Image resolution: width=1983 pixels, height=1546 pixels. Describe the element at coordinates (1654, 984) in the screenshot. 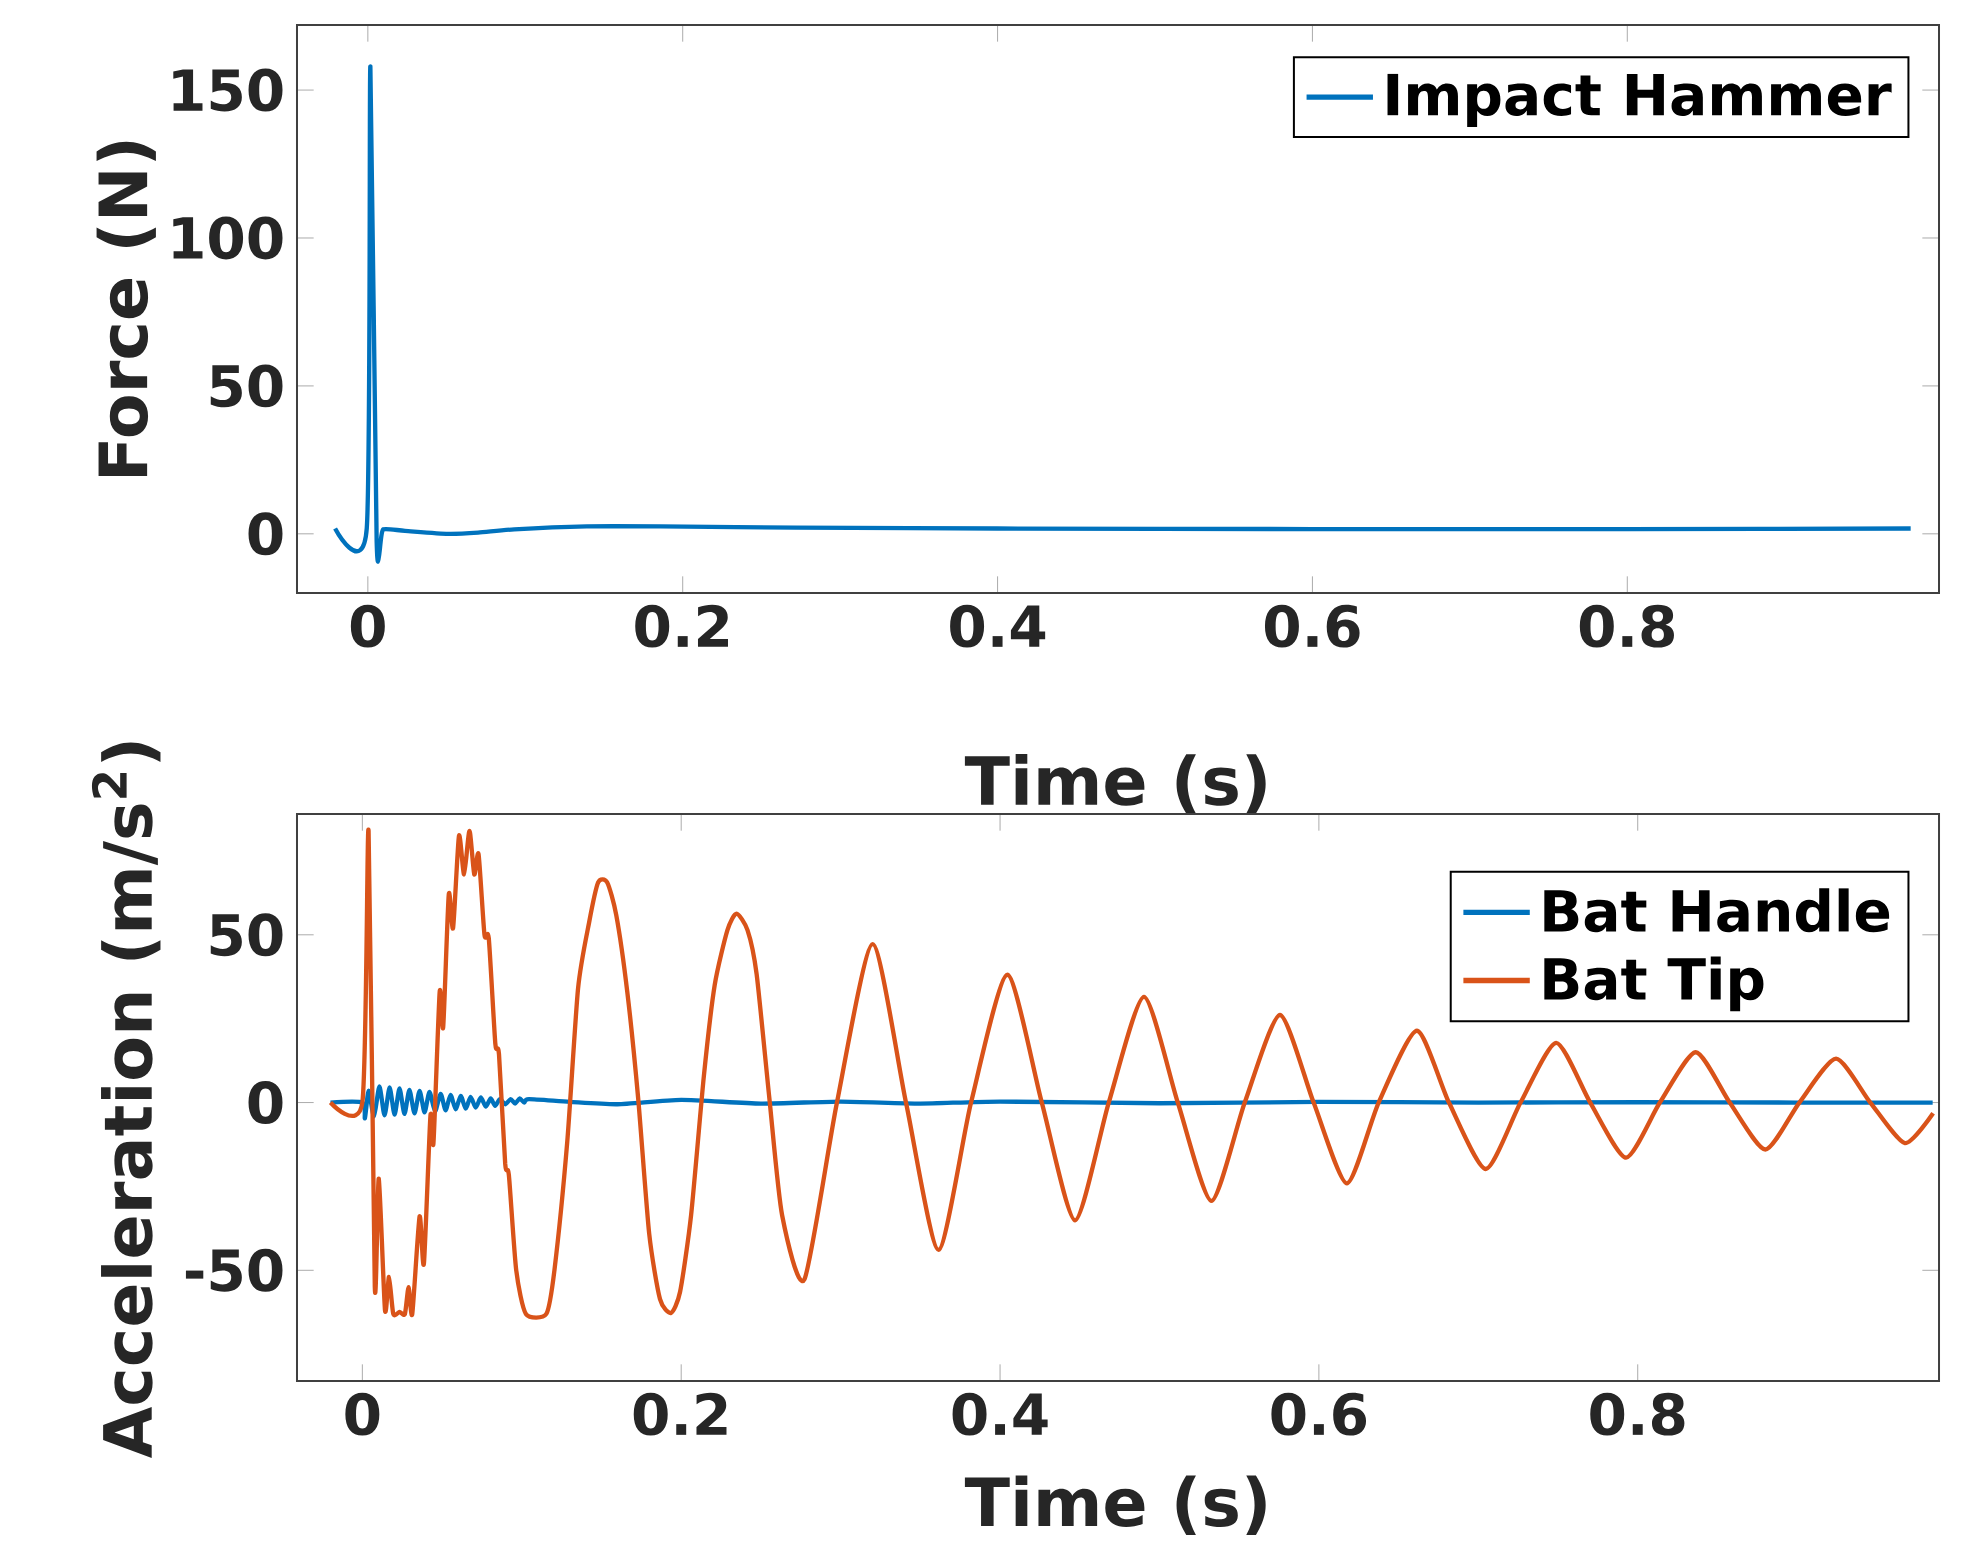

I see `legend-label: Bat Tip` at that location.